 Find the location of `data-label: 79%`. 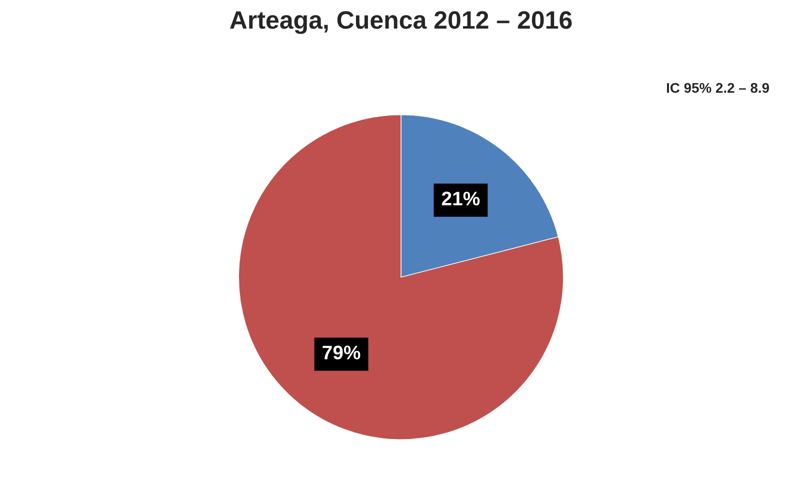

data-label: 79% is located at coordinates (341, 353).